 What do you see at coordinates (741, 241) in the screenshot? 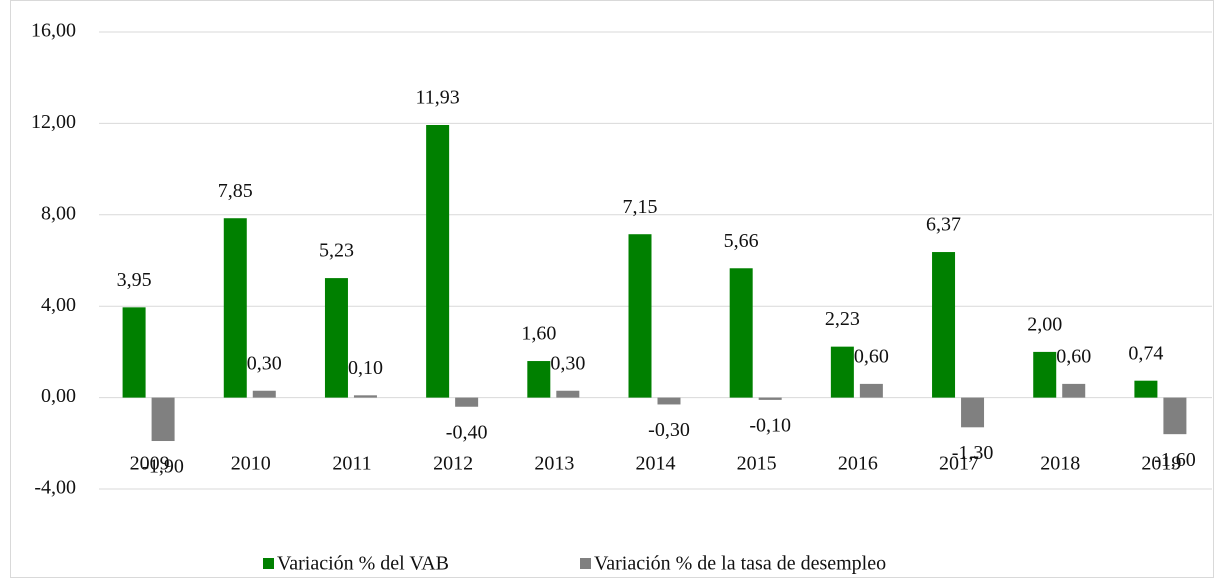
I see `data-label: 5,66` at bounding box center [741, 241].